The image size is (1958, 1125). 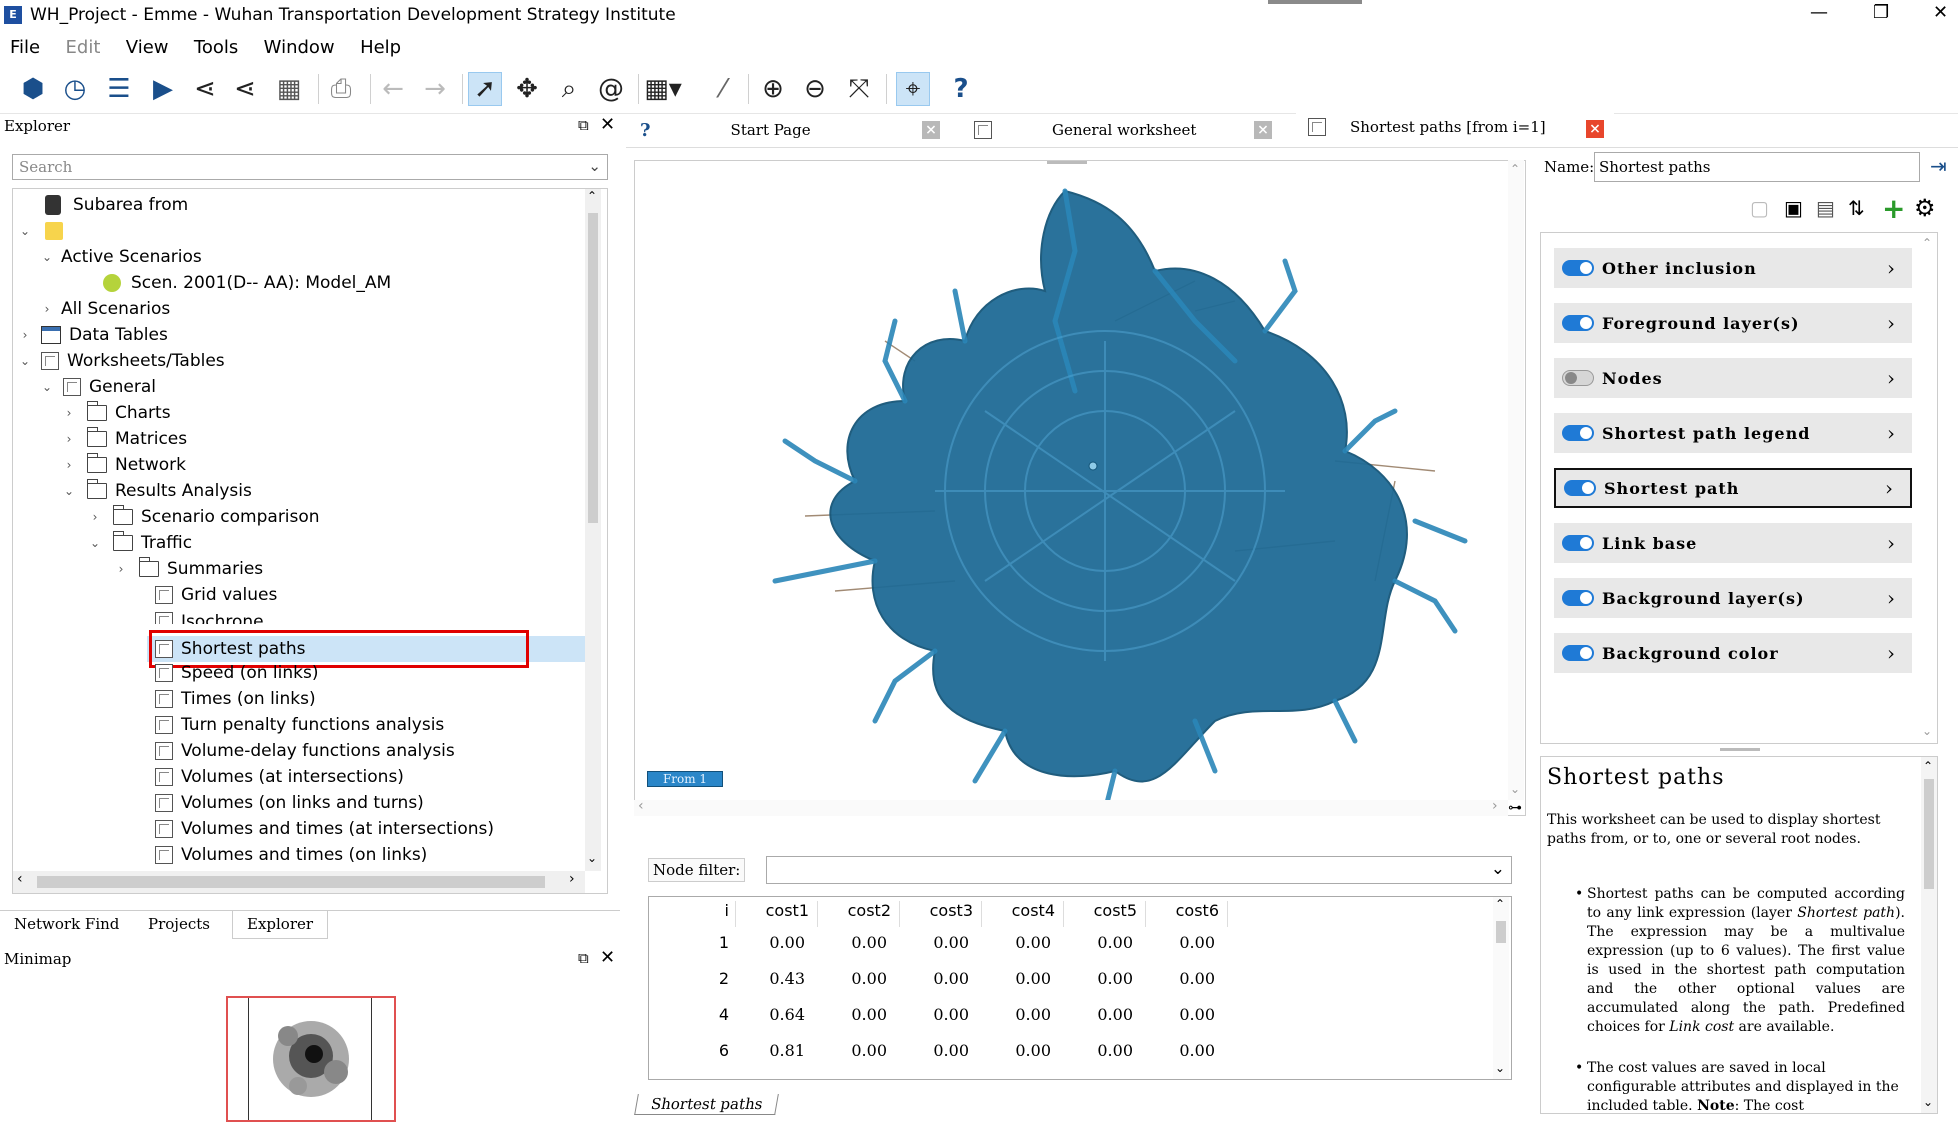 I want to click on select-pointer-icon: ➚, so click(x=485, y=89).